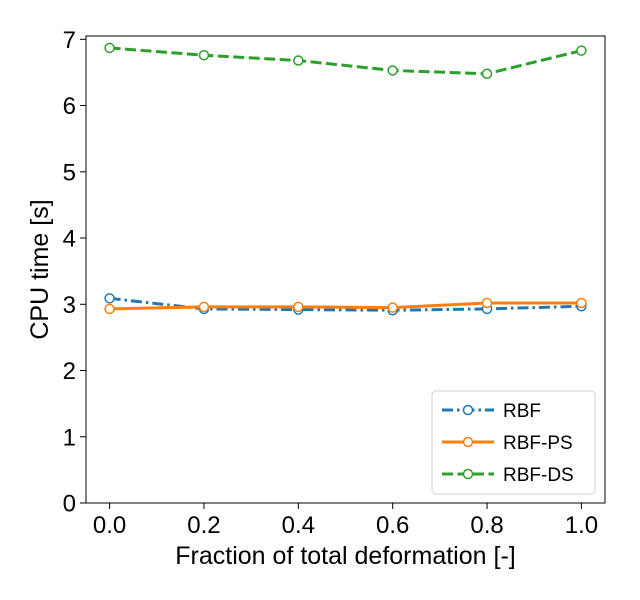 Image resolution: width=640 pixels, height=600 pixels. What do you see at coordinates (392, 525) in the screenshot?
I see `x-tick-label: 0.6` at bounding box center [392, 525].